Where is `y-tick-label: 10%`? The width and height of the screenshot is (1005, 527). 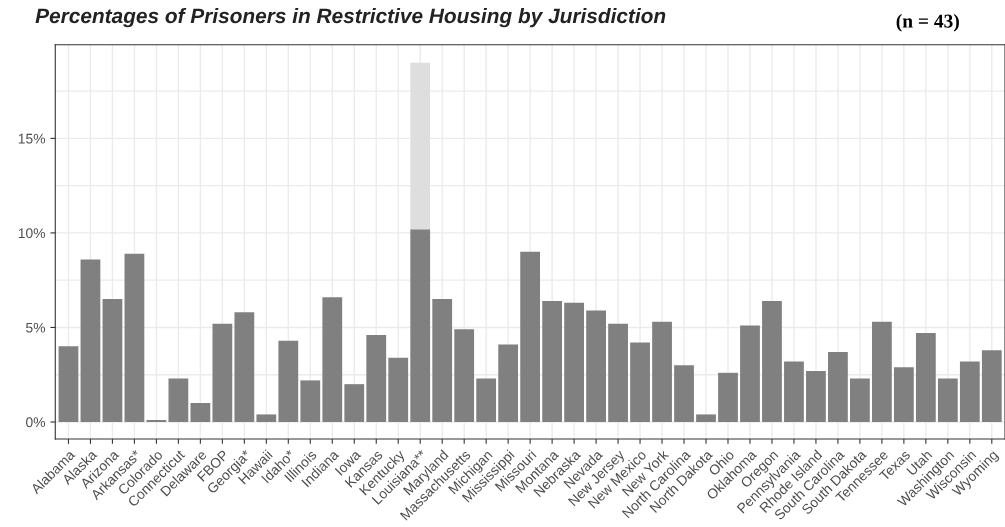 y-tick-label: 10% is located at coordinates (32, 233).